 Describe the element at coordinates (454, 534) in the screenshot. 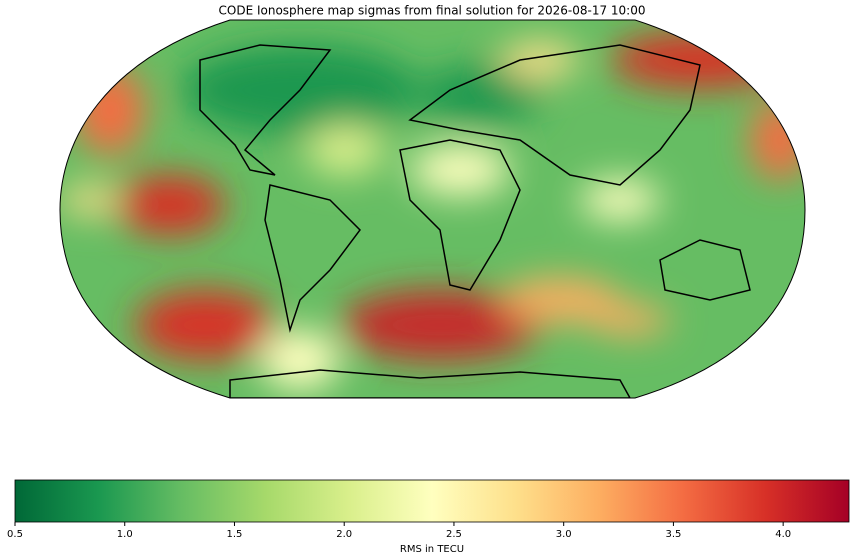

I see `colorbar-tick-label: 2.5` at that location.